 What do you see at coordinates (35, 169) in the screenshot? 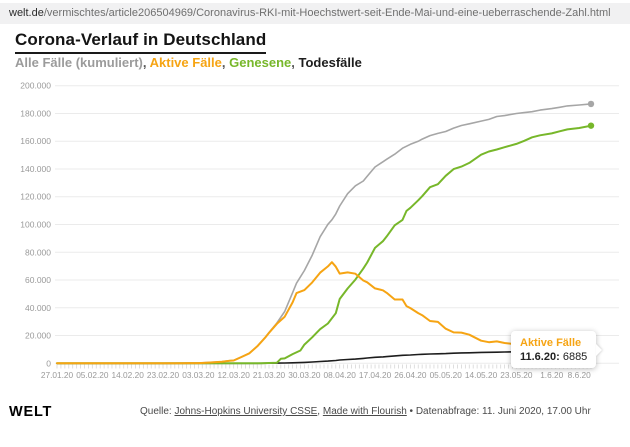
I see `y-axis-label: 140.000` at bounding box center [35, 169].